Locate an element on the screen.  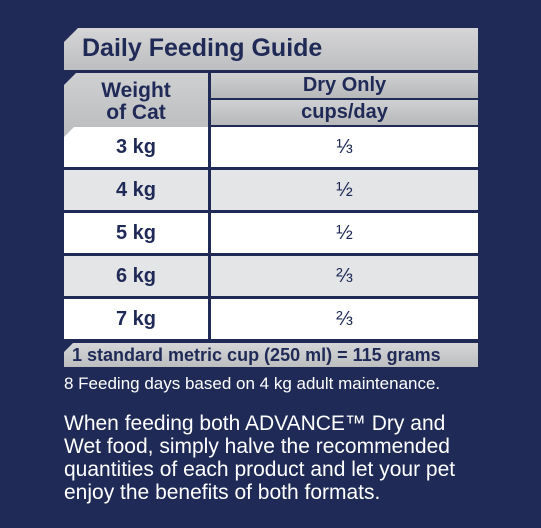
weight-cell: 4 kg is located at coordinates (136, 190).